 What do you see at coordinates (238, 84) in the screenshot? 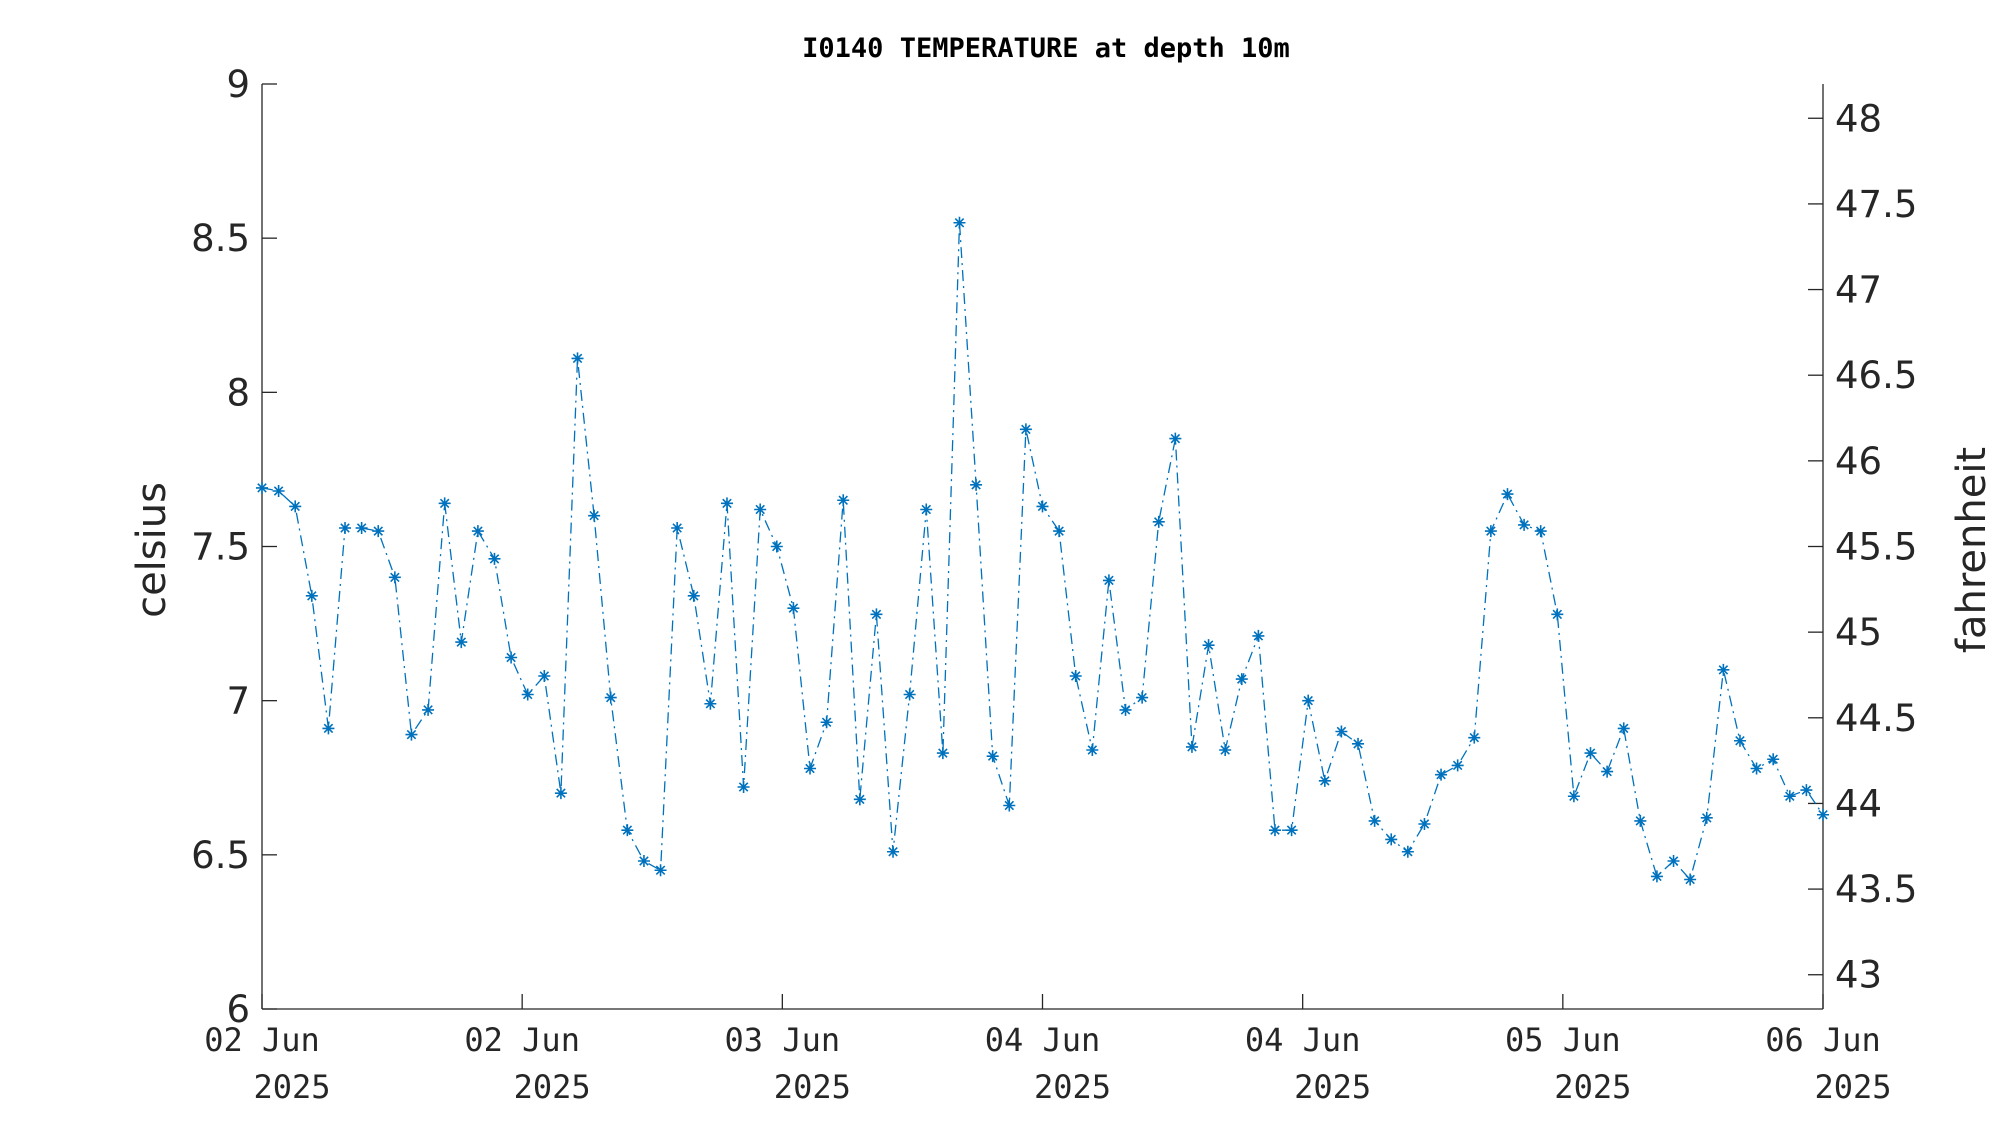
I see `y-left-tick-label: 9` at bounding box center [238, 84].